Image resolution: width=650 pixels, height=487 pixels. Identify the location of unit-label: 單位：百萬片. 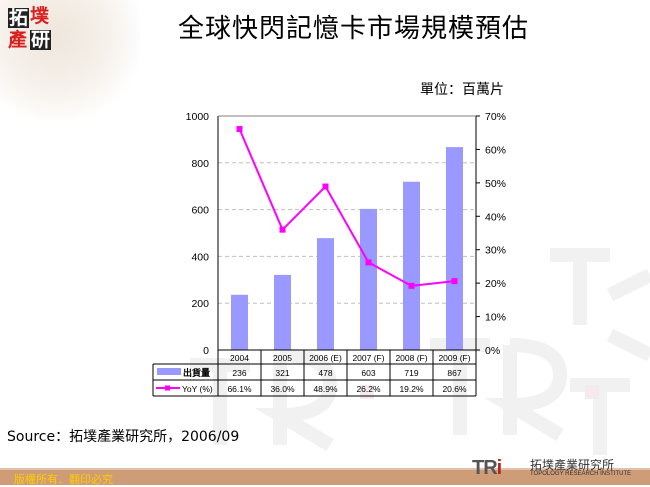
(462, 90).